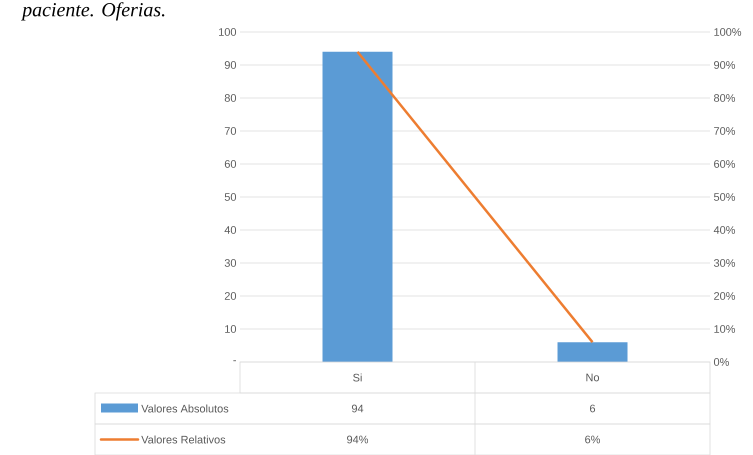  Describe the element at coordinates (357, 377) in the screenshot. I see `x-tick-label: Si` at that location.